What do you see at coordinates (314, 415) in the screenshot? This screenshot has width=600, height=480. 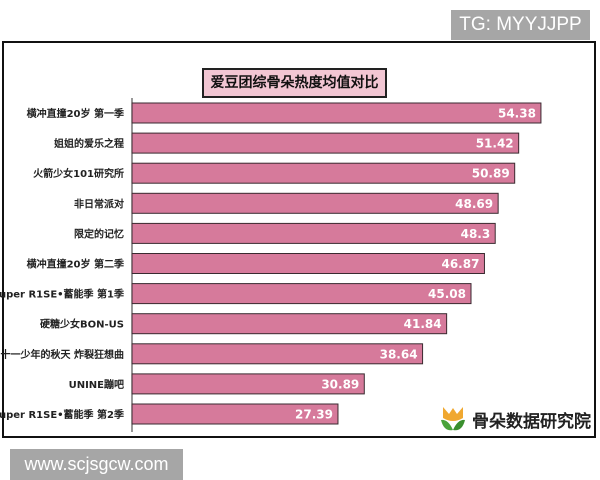 I see `value-label: 27.39` at bounding box center [314, 415].